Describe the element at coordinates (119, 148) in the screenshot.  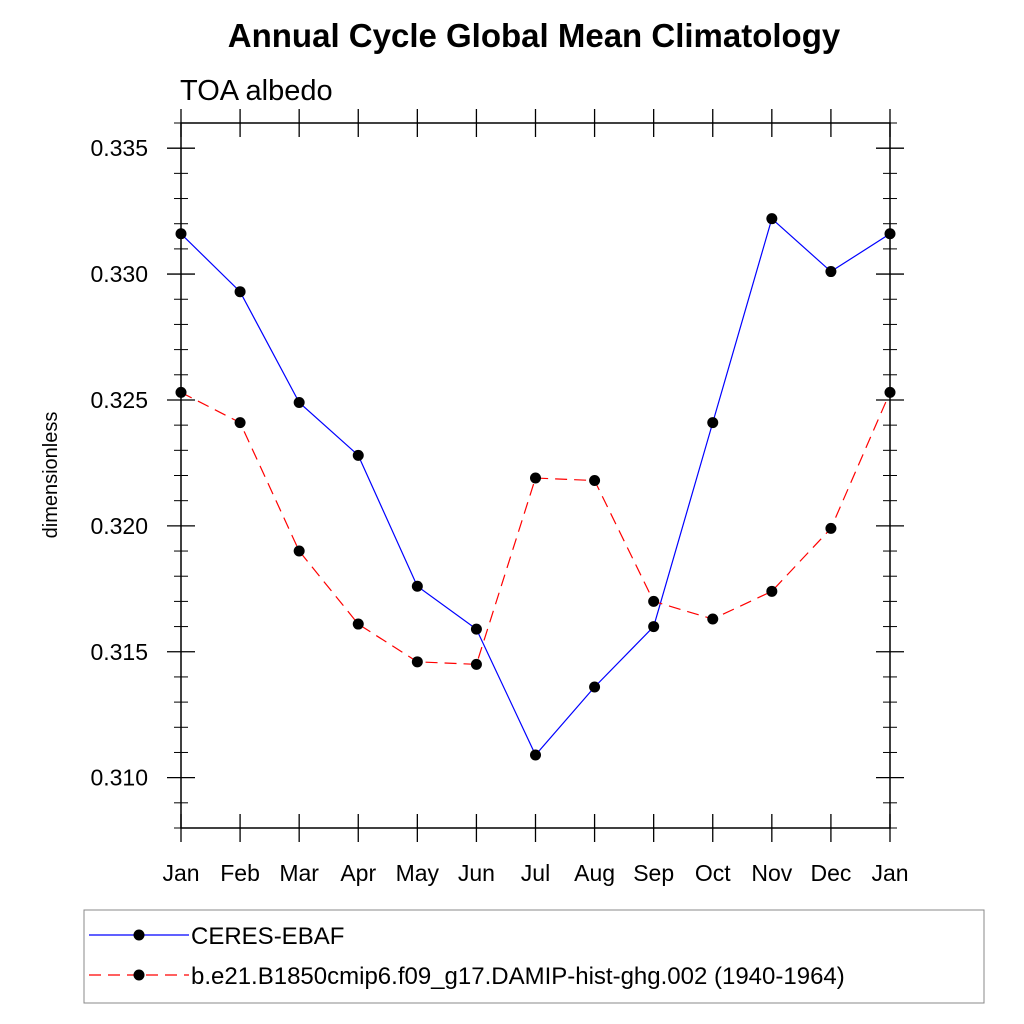
I see `y-tick-label: 0.335` at that location.